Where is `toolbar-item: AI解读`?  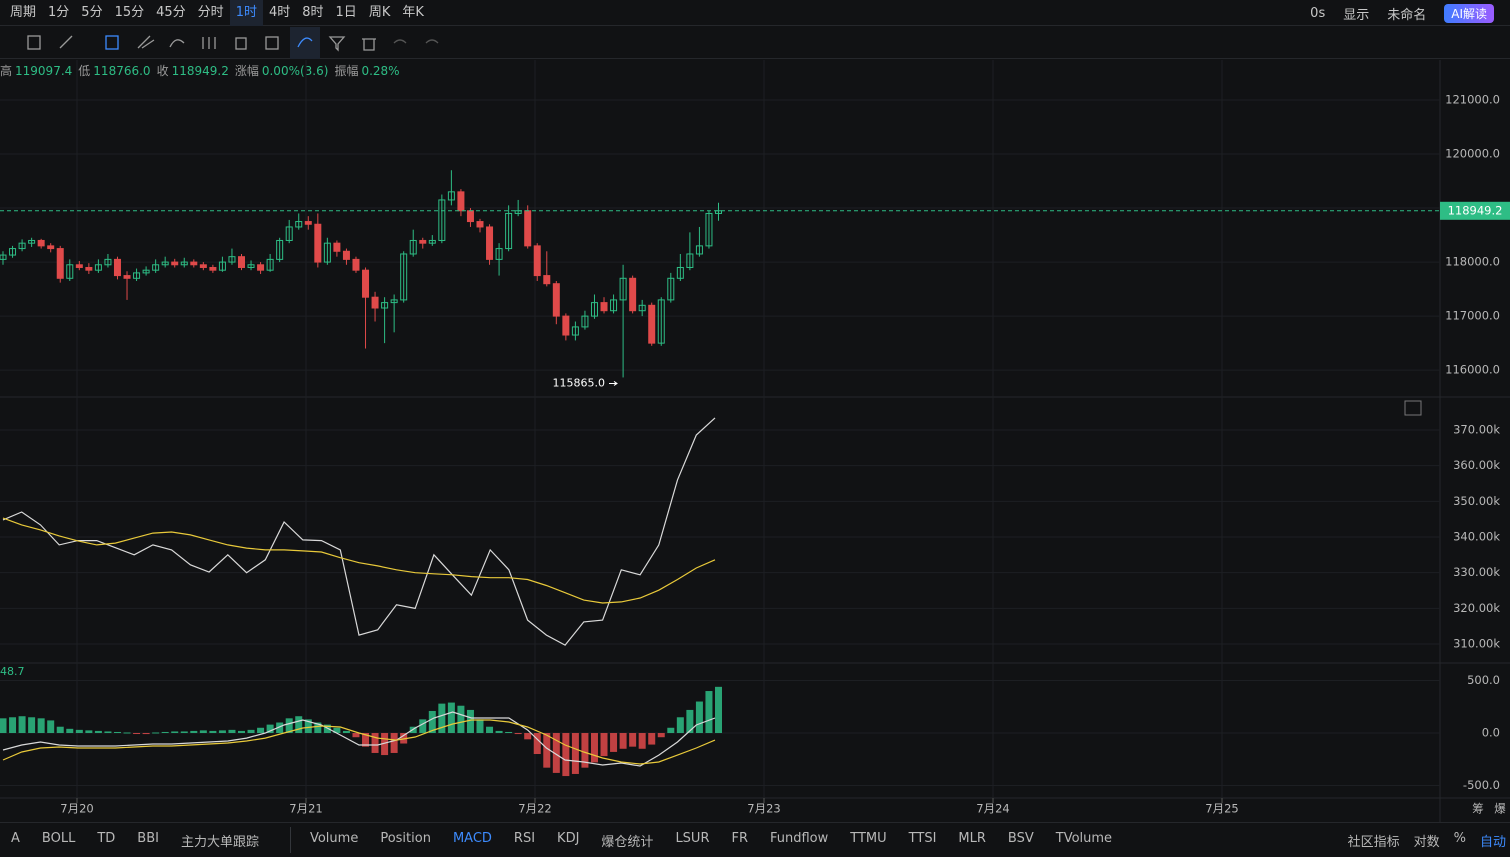
toolbar-item: AI解读 is located at coordinates (1469, 13).